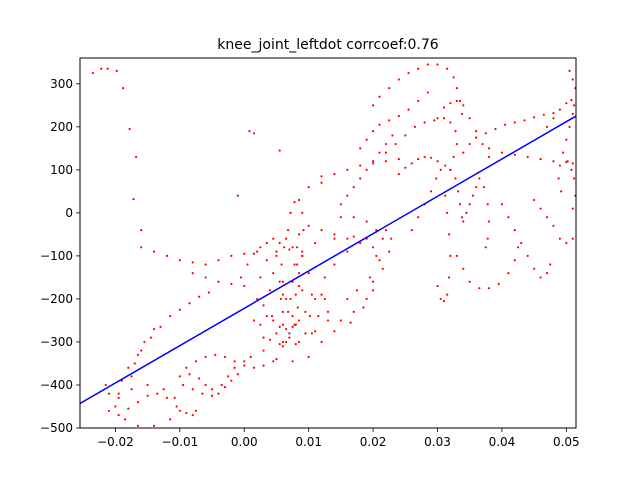  What do you see at coordinates (437, 442) in the screenshot?
I see `x-tick-label: 0.03` at bounding box center [437, 442].